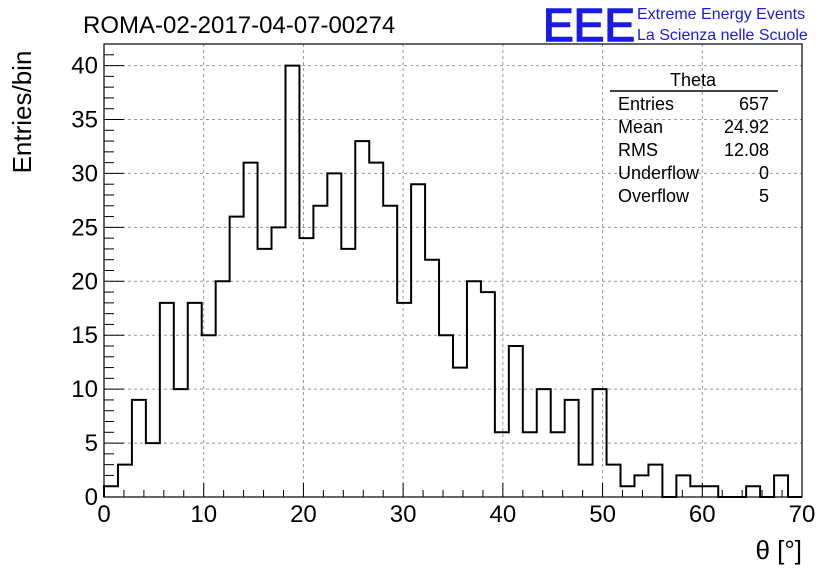  Describe the element at coordinates (84, 281) in the screenshot. I see `y-tick-label: 20` at that location.